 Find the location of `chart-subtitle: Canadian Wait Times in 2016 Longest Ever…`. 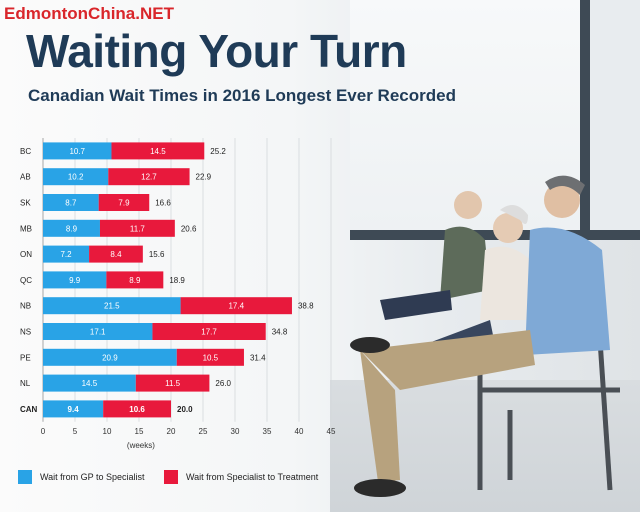

chart-subtitle: Canadian Wait Times in 2016 Longest Ever… is located at coordinates (242, 96).